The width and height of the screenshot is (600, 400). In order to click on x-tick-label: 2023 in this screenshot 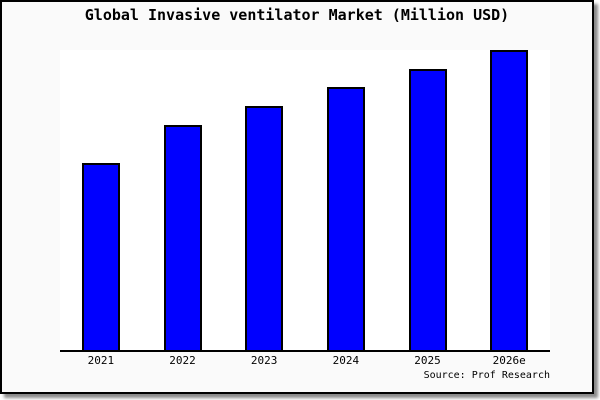, I will do `click(264, 360)`.